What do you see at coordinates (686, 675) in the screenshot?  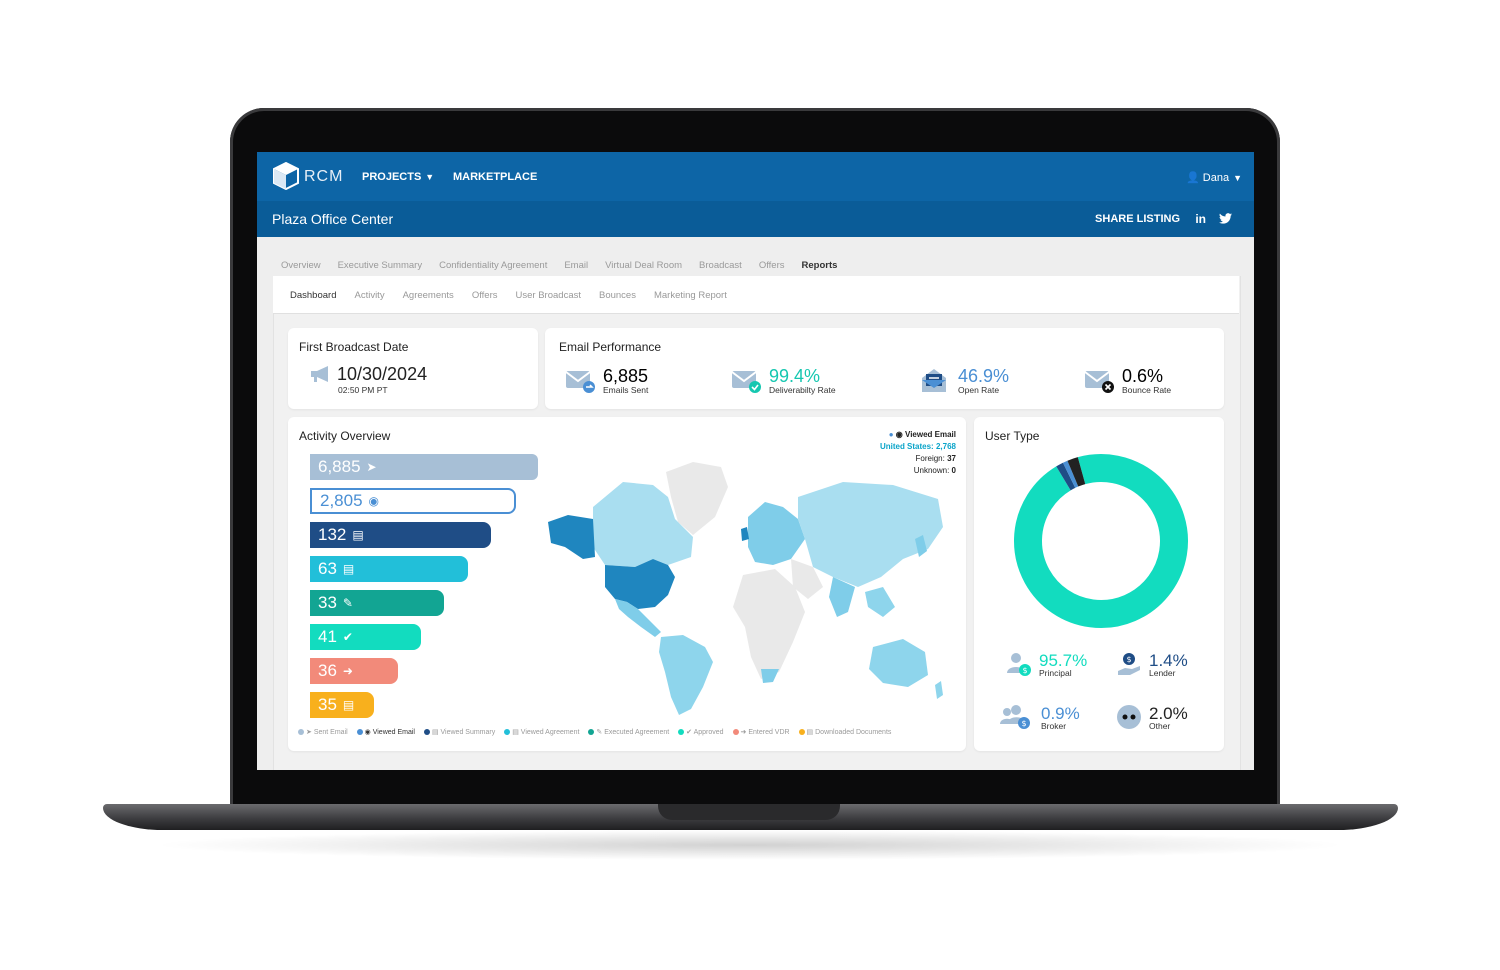 I see `map-south-america` at bounding box center [686, 675].